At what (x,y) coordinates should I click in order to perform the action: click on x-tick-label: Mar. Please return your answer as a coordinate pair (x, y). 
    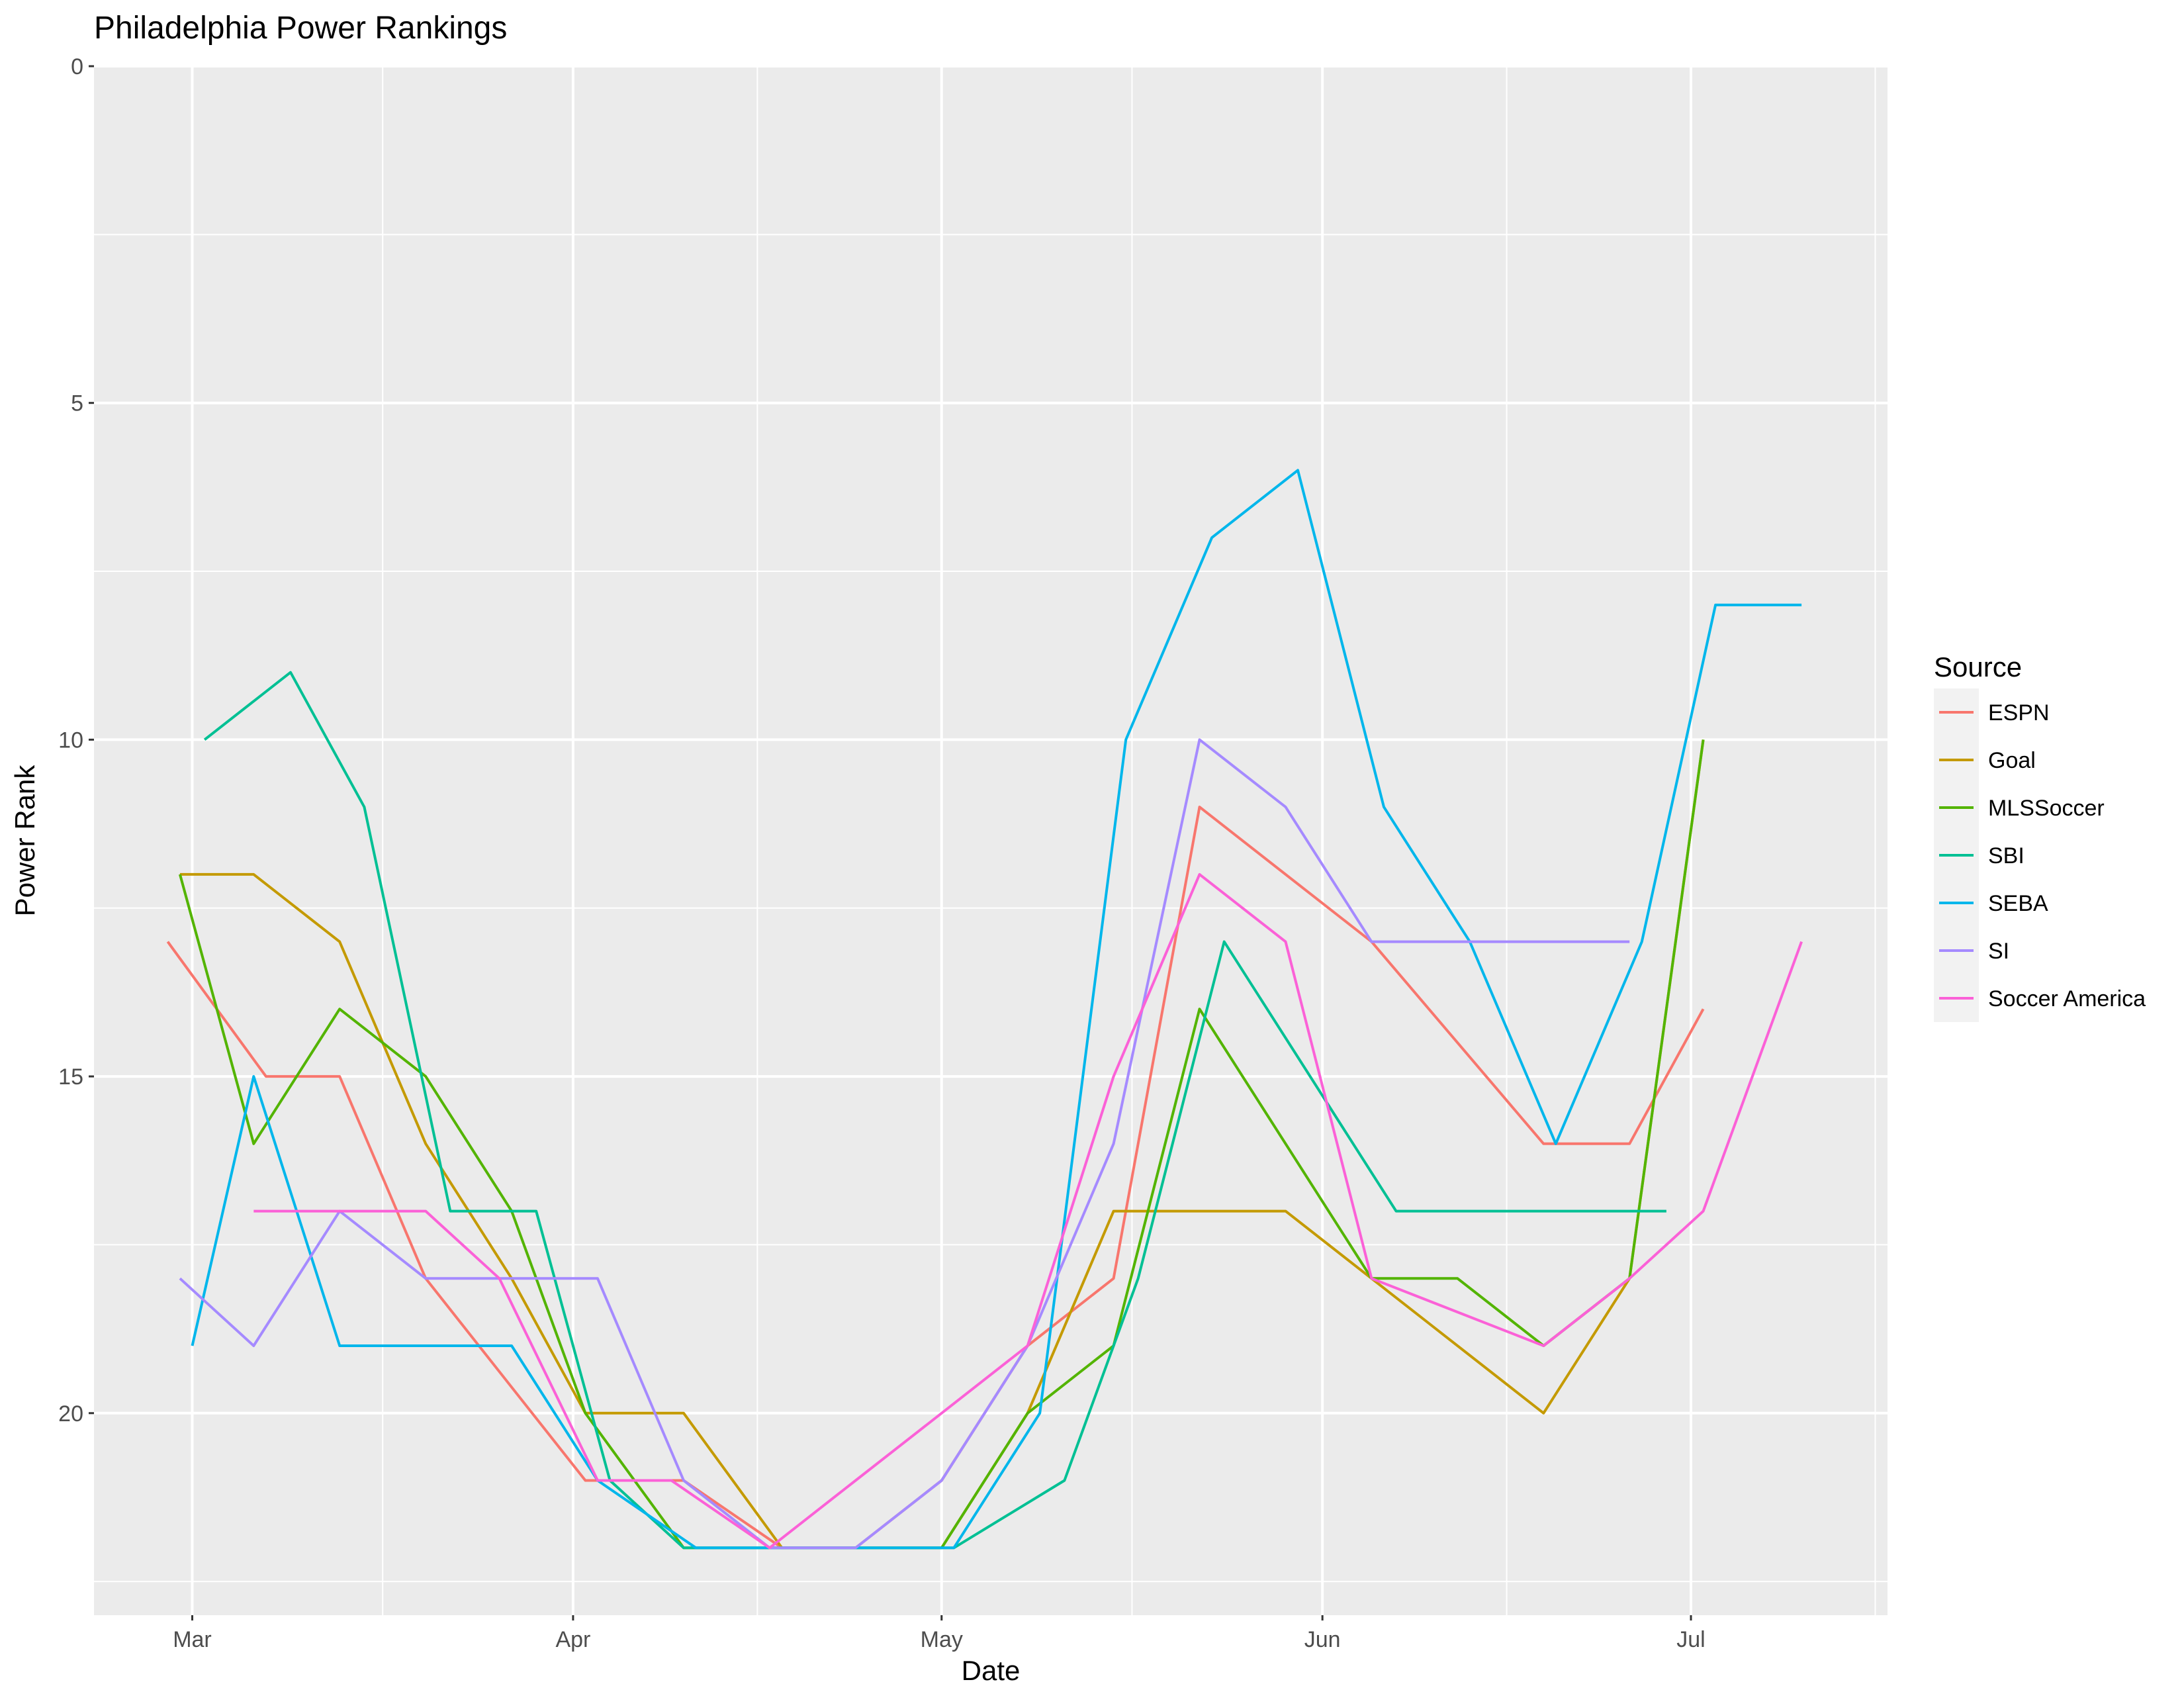
    Looking at the image, I should click on (192, 1639).